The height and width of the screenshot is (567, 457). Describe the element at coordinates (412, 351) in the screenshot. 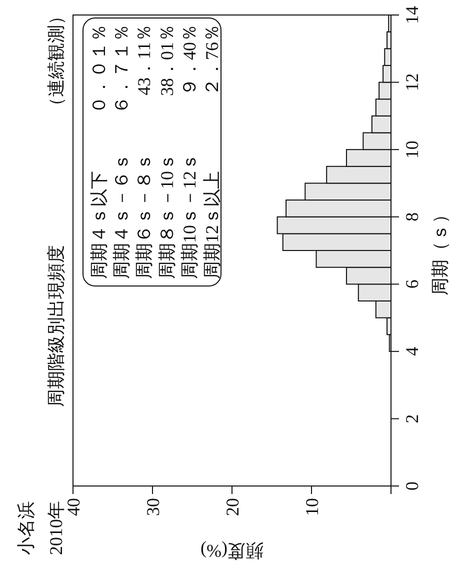

I see `y-tick-label: 4` at that location.